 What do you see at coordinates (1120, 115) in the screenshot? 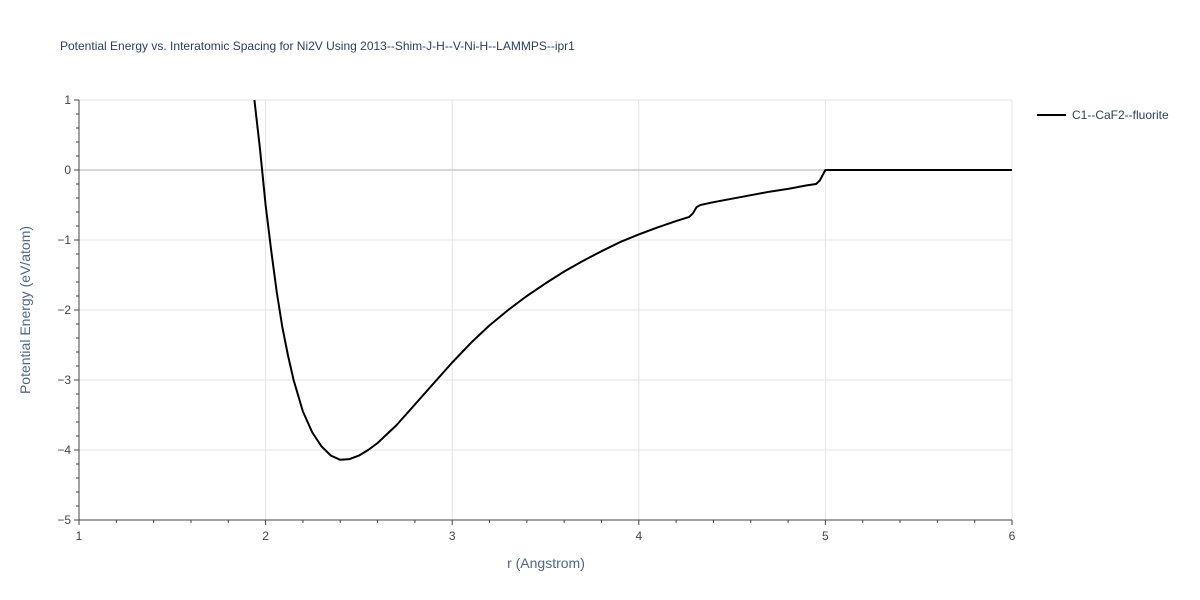
I see `legend-label: C1--CaF2--fluorite` at bounding box center [1120, 115].